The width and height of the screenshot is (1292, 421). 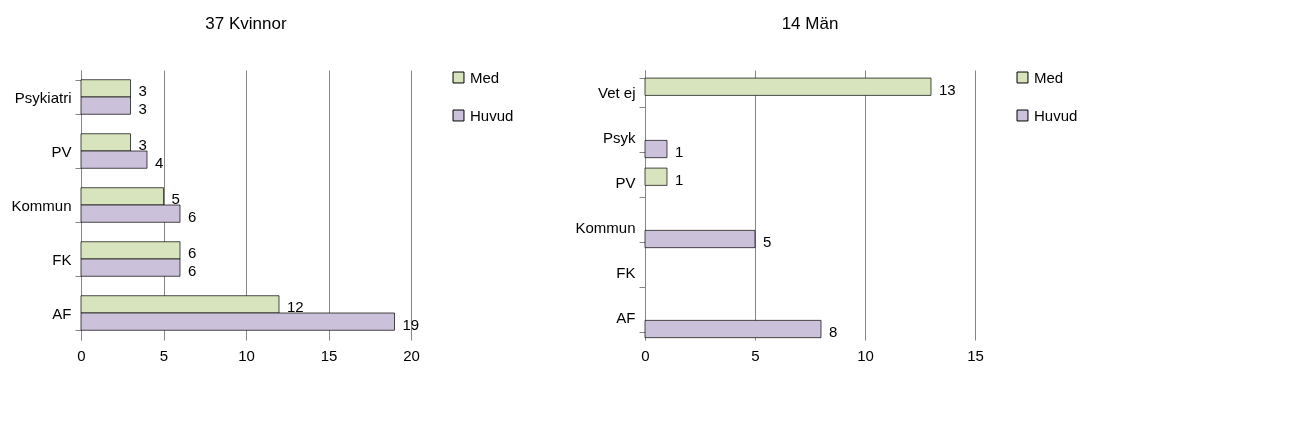 I want to click on chart-title: 14 Män, so click(x=810, y=23).